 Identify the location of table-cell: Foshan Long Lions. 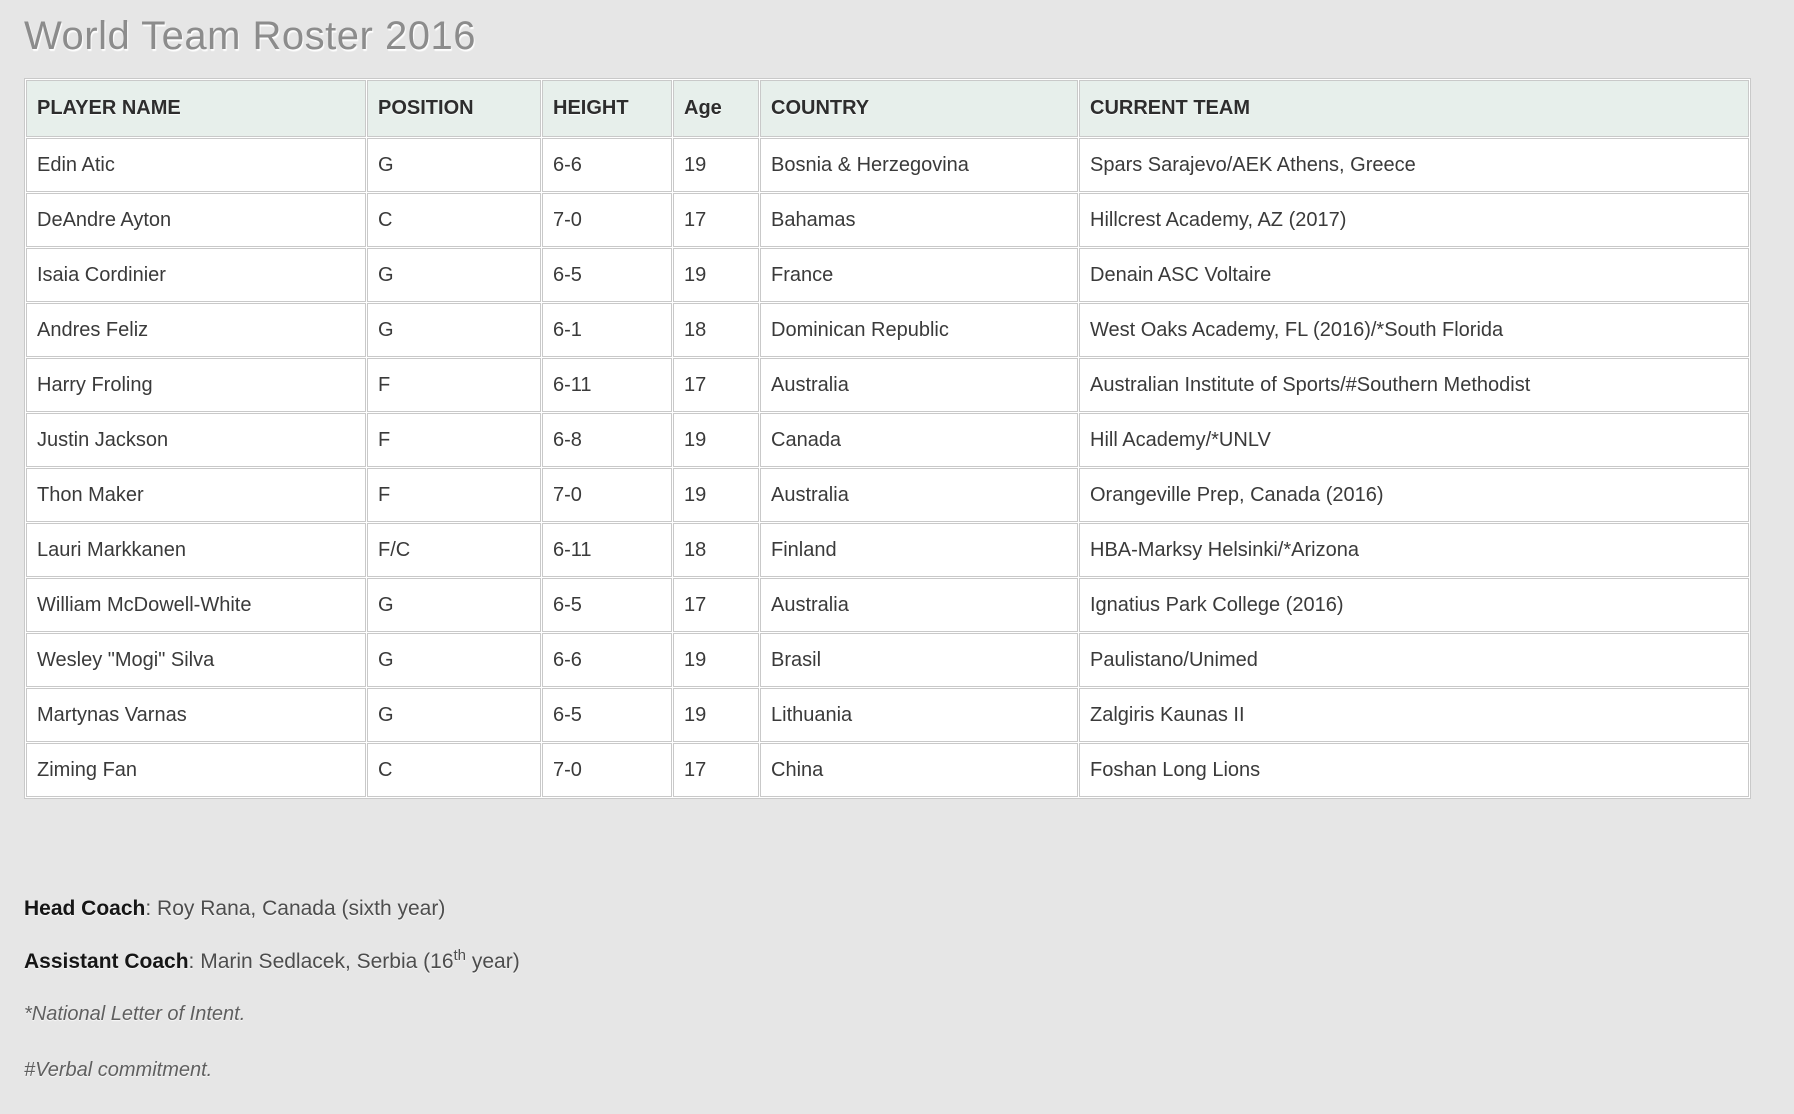
(1414, 770).